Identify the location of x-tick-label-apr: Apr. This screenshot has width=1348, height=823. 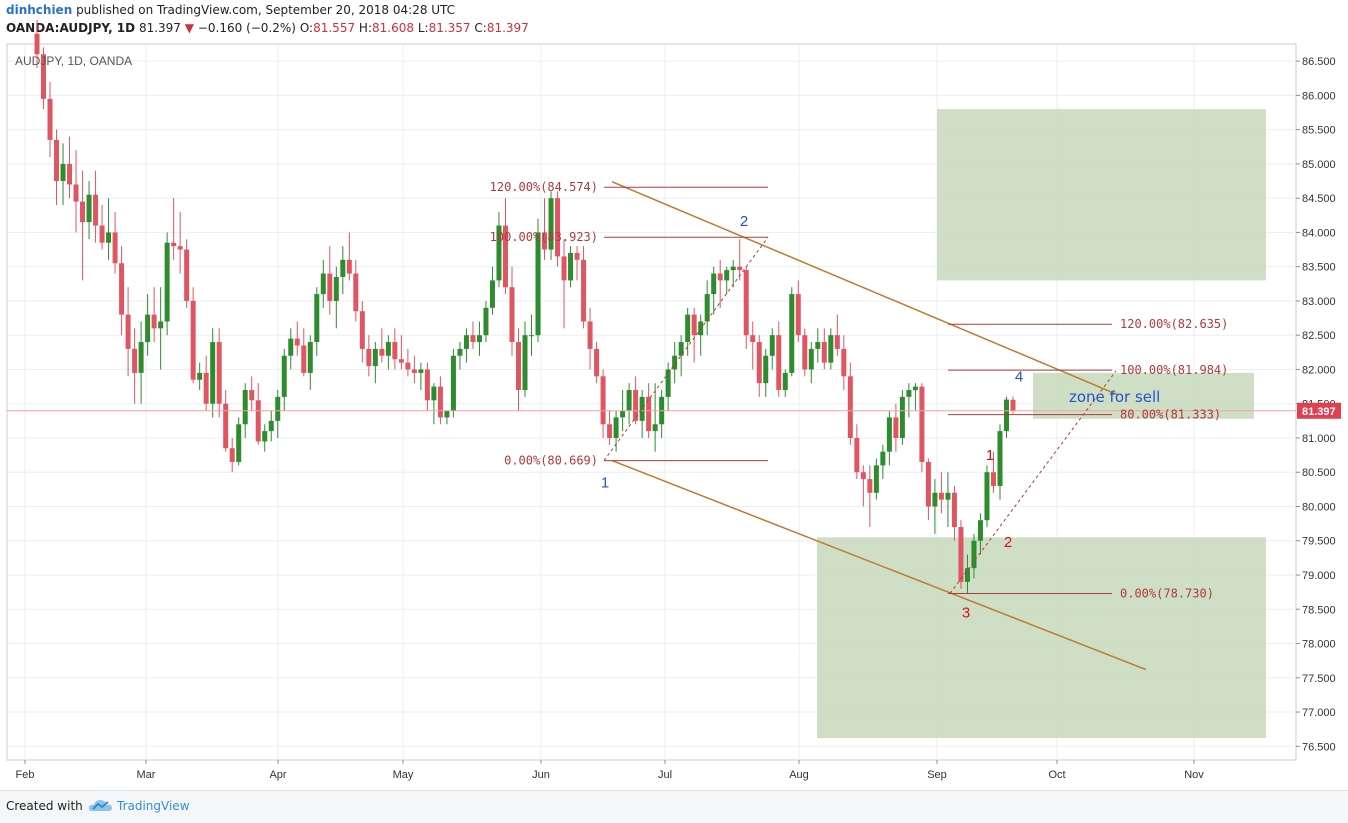
(277, 775).